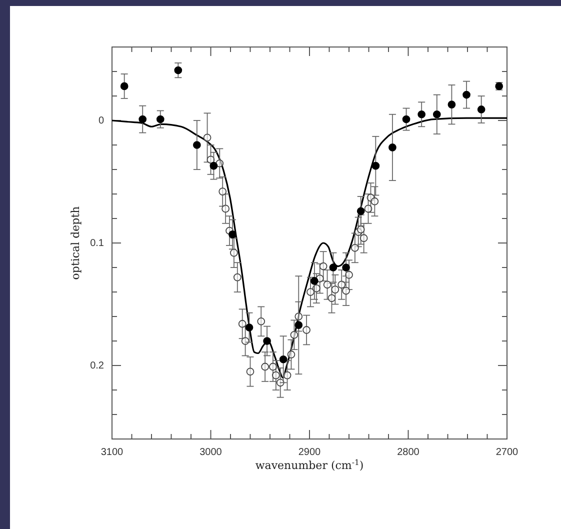 The height and width of the screenshot is (529, 561). What do you see at coordinates (97, 244) in the screenshot?
I see `y-tick-label: 0.1` at bounding box center [97, 244].